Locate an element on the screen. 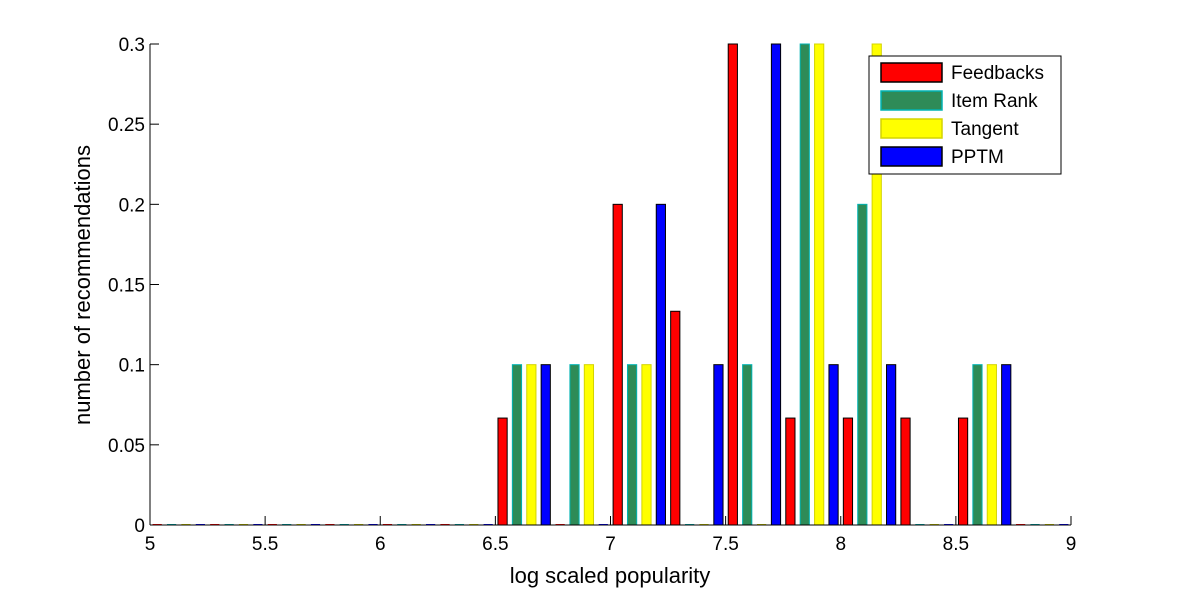 The height and width of the screenshot is (591, 1183). x-tick-label: 6 is located at coordinates (380, 544).